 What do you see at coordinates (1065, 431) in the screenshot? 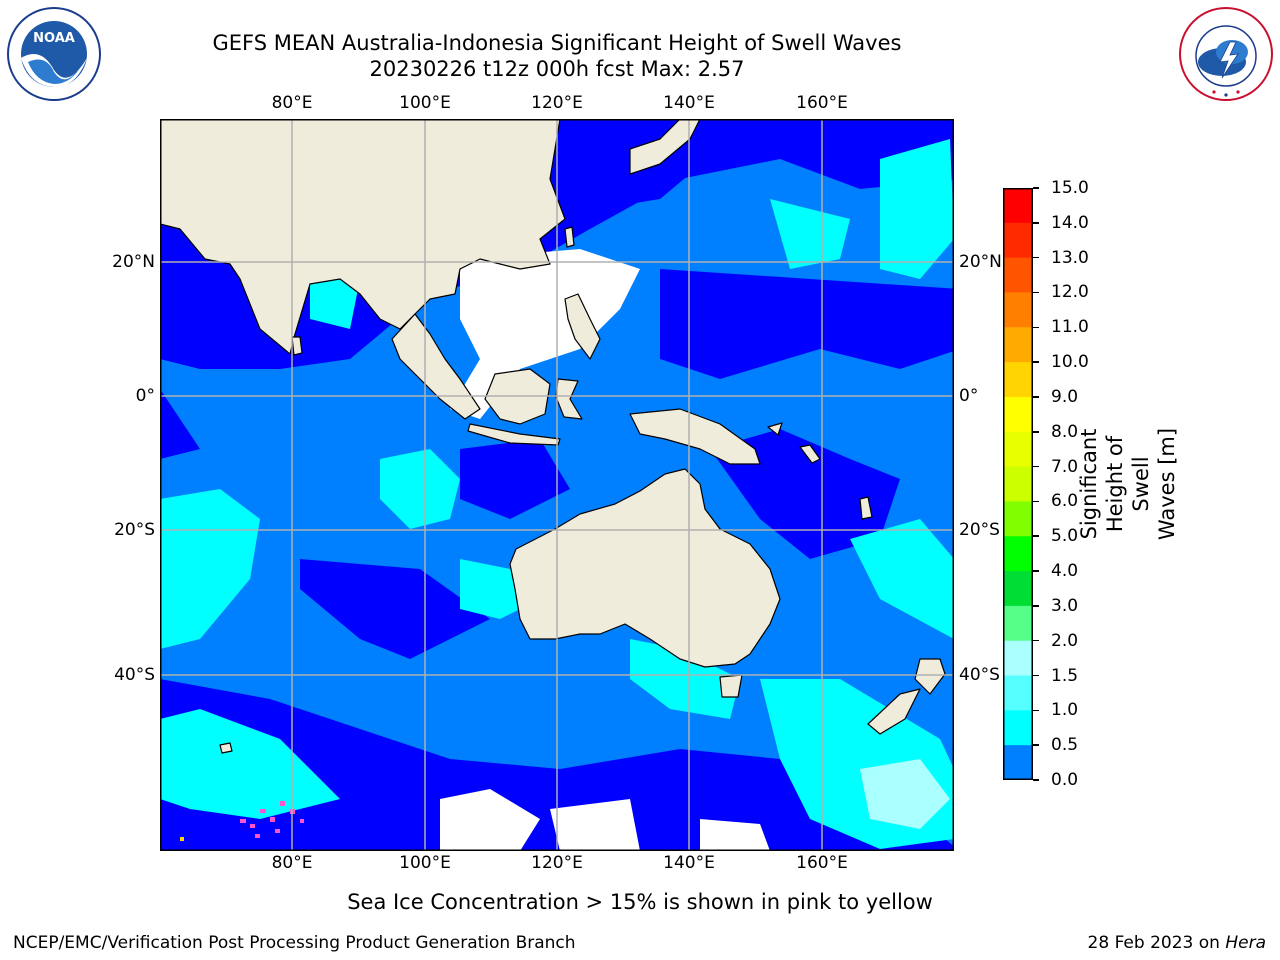
I see `colorbar-tick-label: 8.0` at bounding box center [1065, 431].